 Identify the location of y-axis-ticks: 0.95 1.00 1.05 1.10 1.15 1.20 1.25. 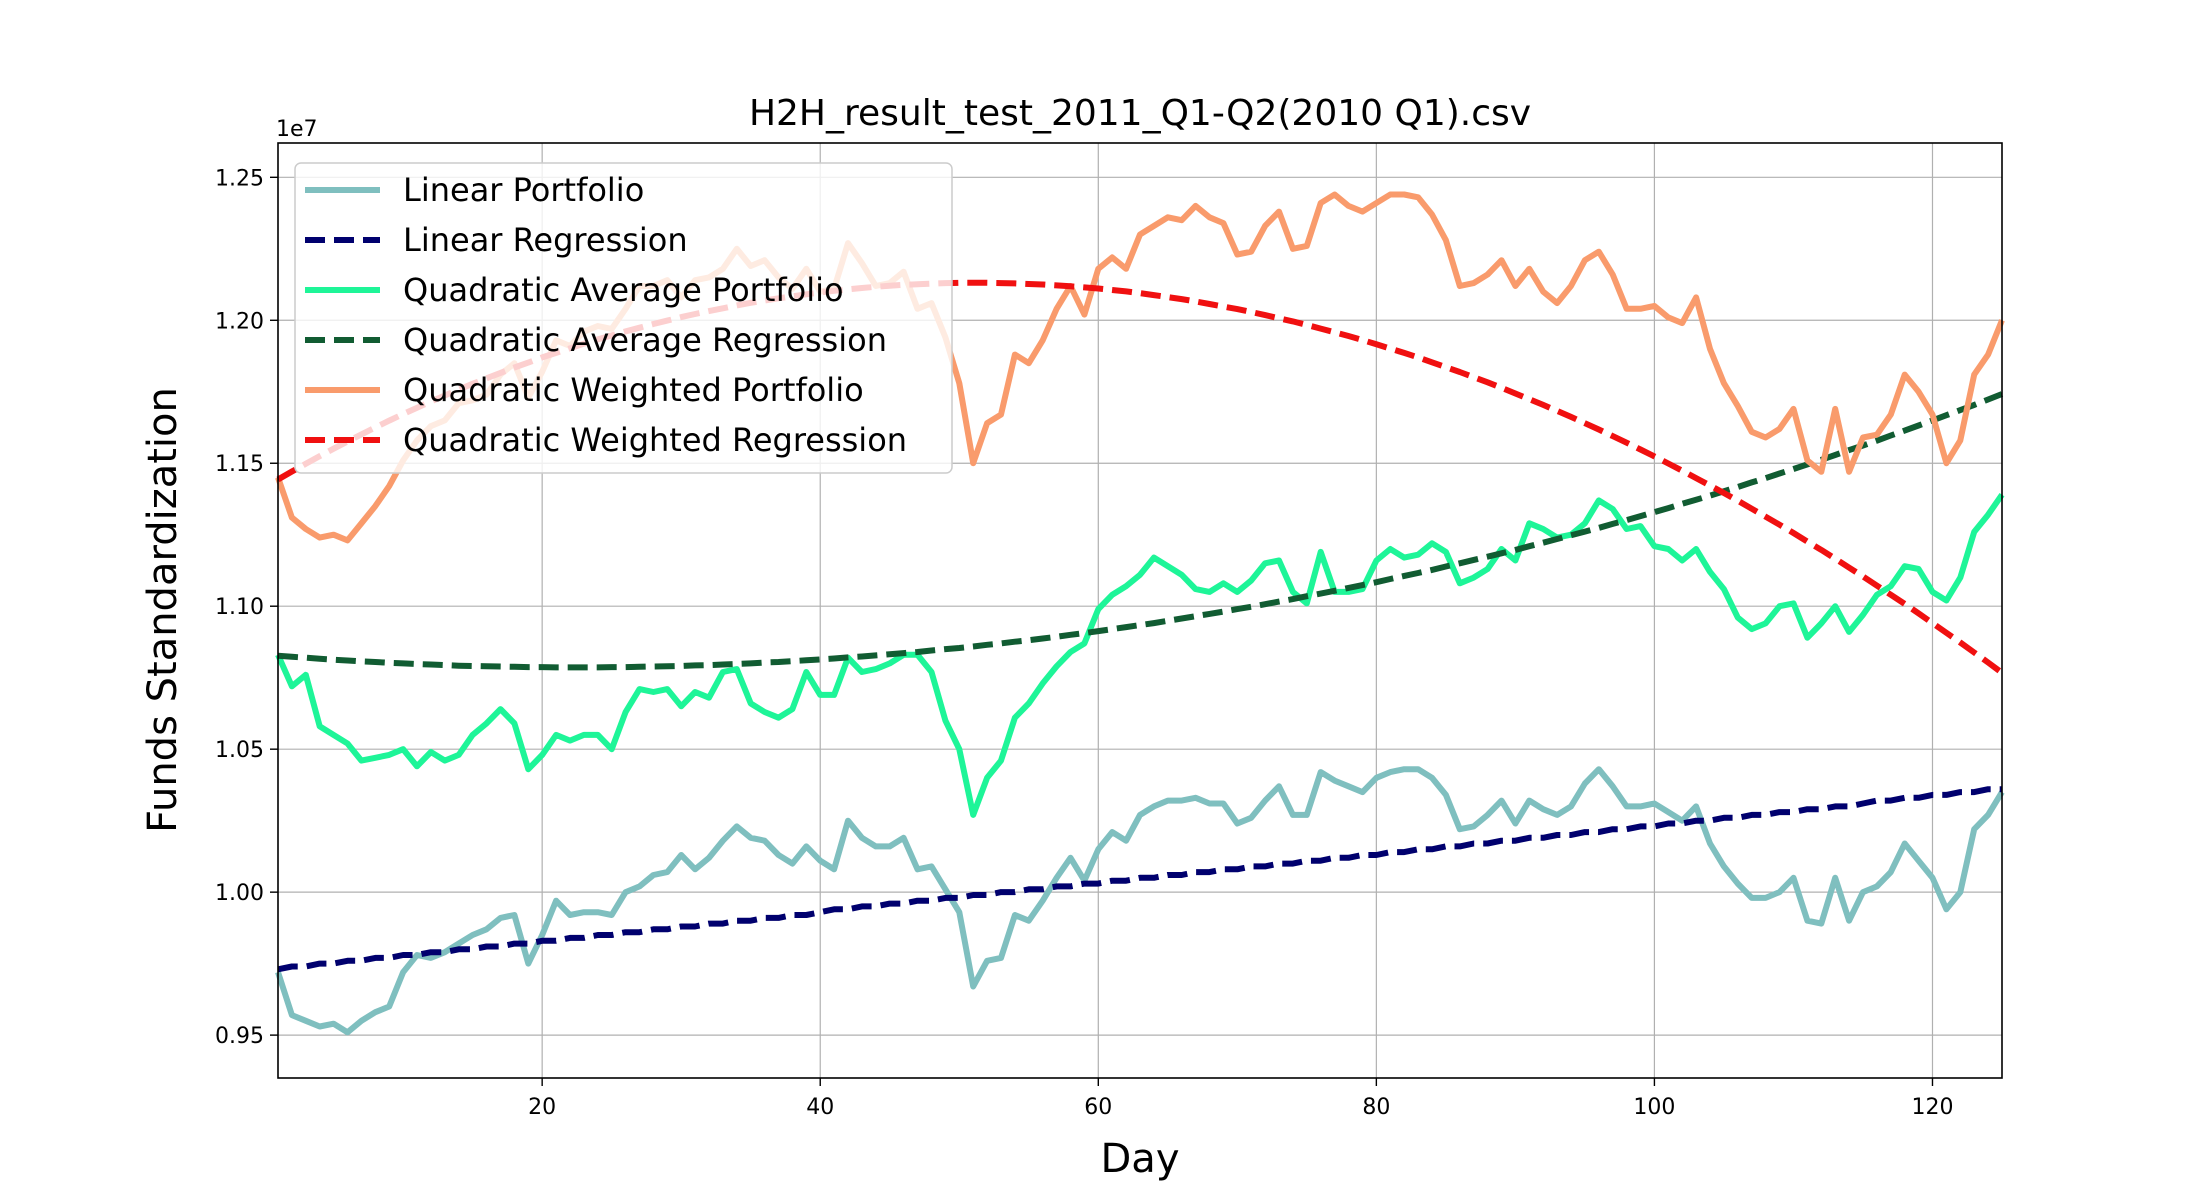
(246, 607).